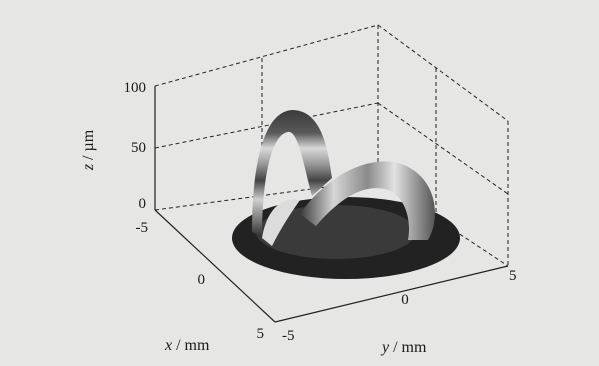 The height and width of the screenshot is (366, 599). I want to click on y-tick-label: 0, so click(405, 300).